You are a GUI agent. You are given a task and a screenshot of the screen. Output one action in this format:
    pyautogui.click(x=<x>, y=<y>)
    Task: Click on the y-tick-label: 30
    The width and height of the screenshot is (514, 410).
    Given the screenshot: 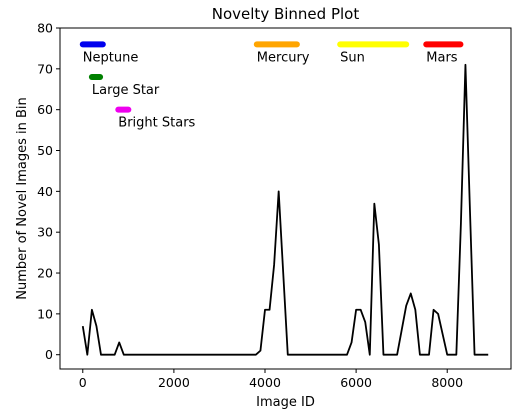 What is the action you would take?
    pyautogui.click(x=45, y=232)
    